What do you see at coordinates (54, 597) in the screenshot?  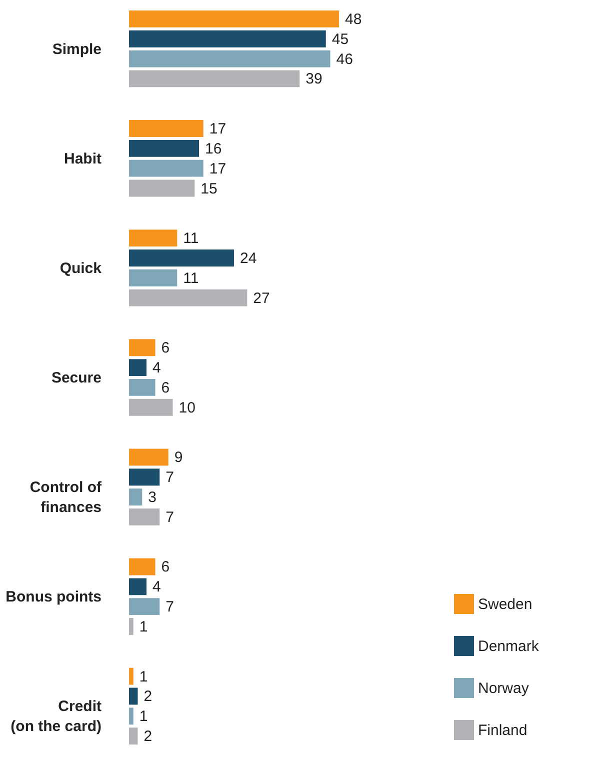 I see `y-tick-label: Bonus points` at bounding box center [54, 597].